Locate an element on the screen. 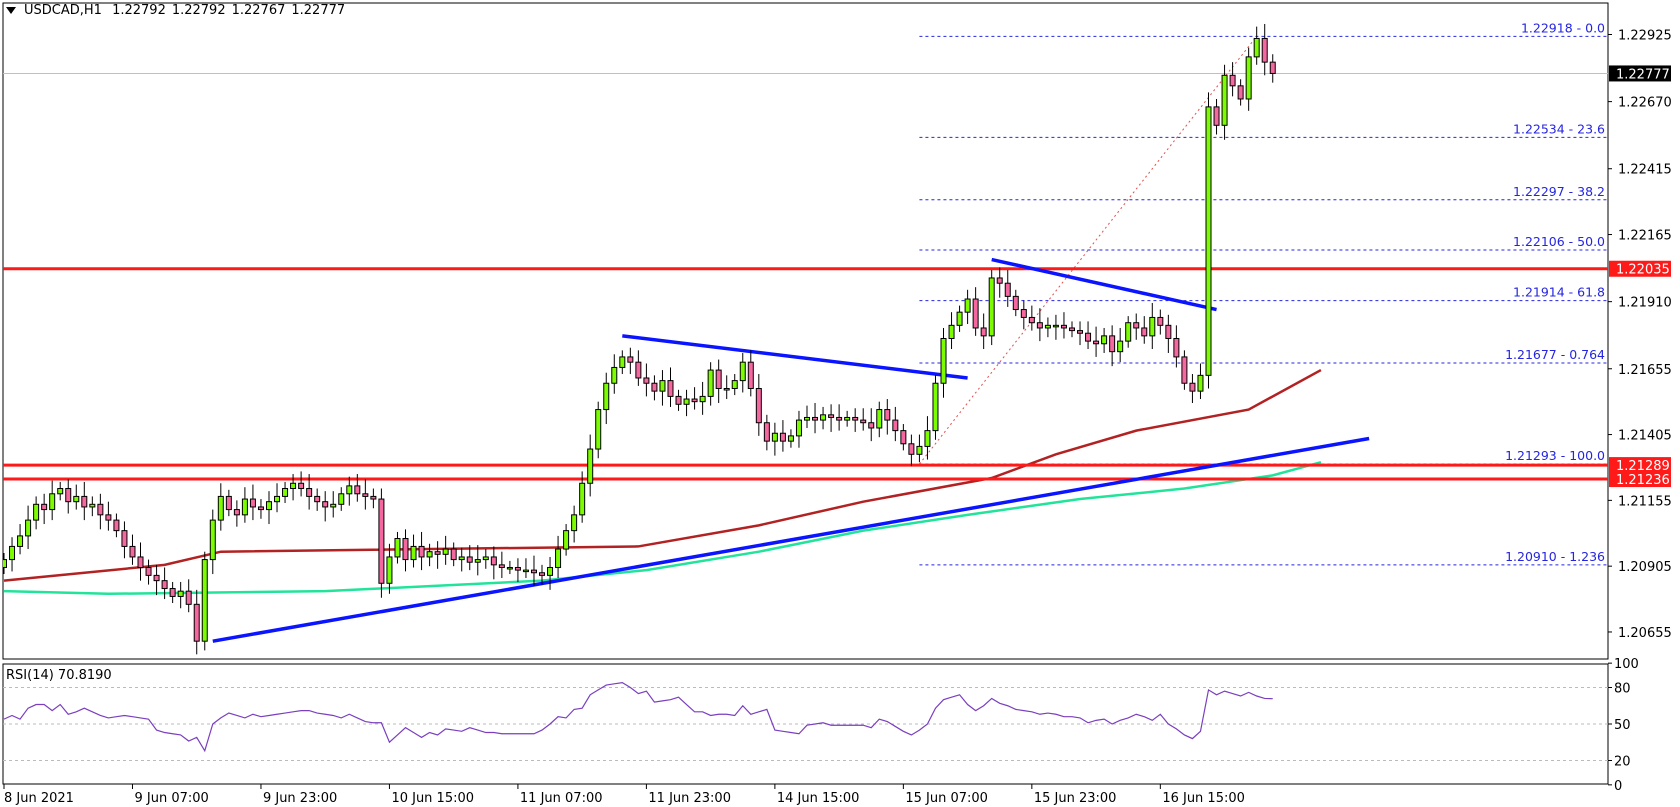 Image resolution: width=1680 pixels, height=807 pixels. time-tick-label: 11 Jun 07:00 is located at coordinates (561, 798).